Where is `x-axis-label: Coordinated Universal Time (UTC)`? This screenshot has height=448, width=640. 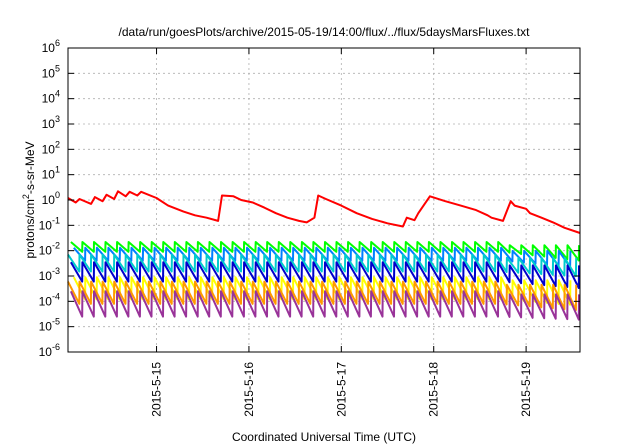
x-axis-label: Coordinated Universal Time (UTC) is located at coordinates (324, 437).